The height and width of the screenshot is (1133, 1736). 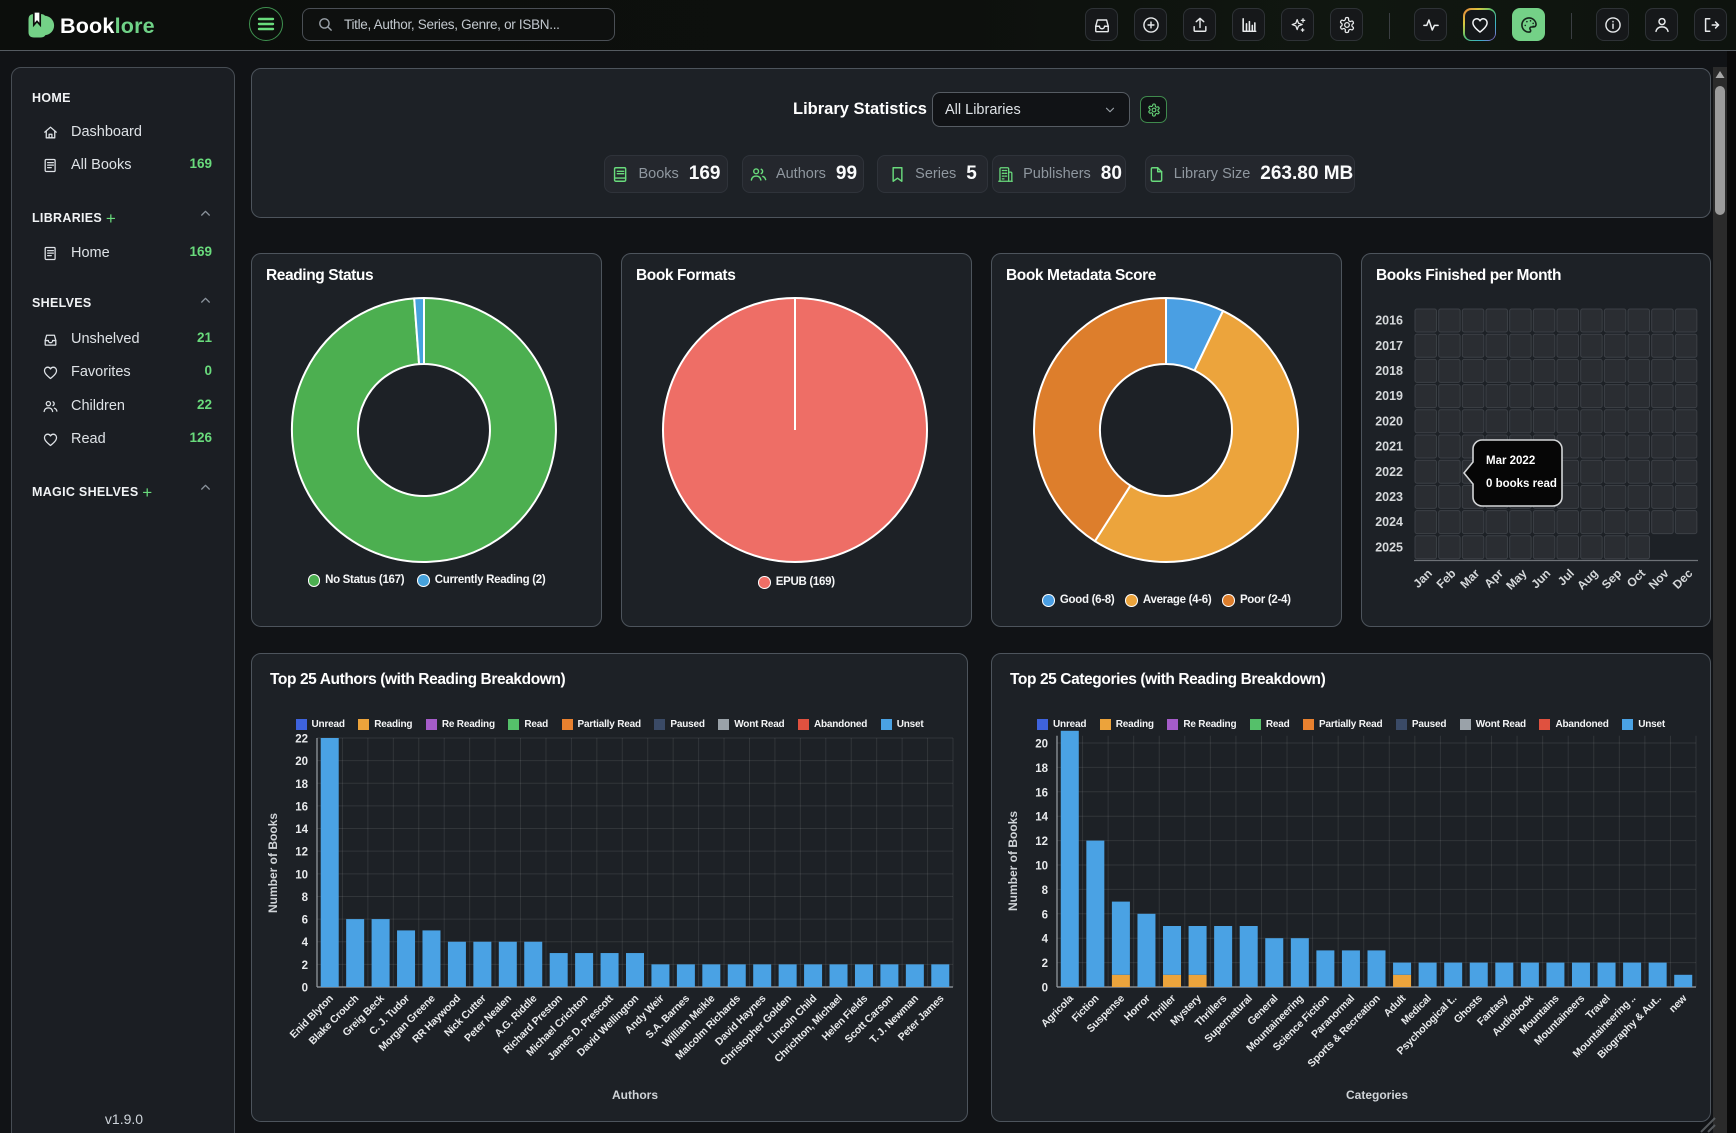 I want to click on svg-text: 2018, so click(x=1389, y=371).